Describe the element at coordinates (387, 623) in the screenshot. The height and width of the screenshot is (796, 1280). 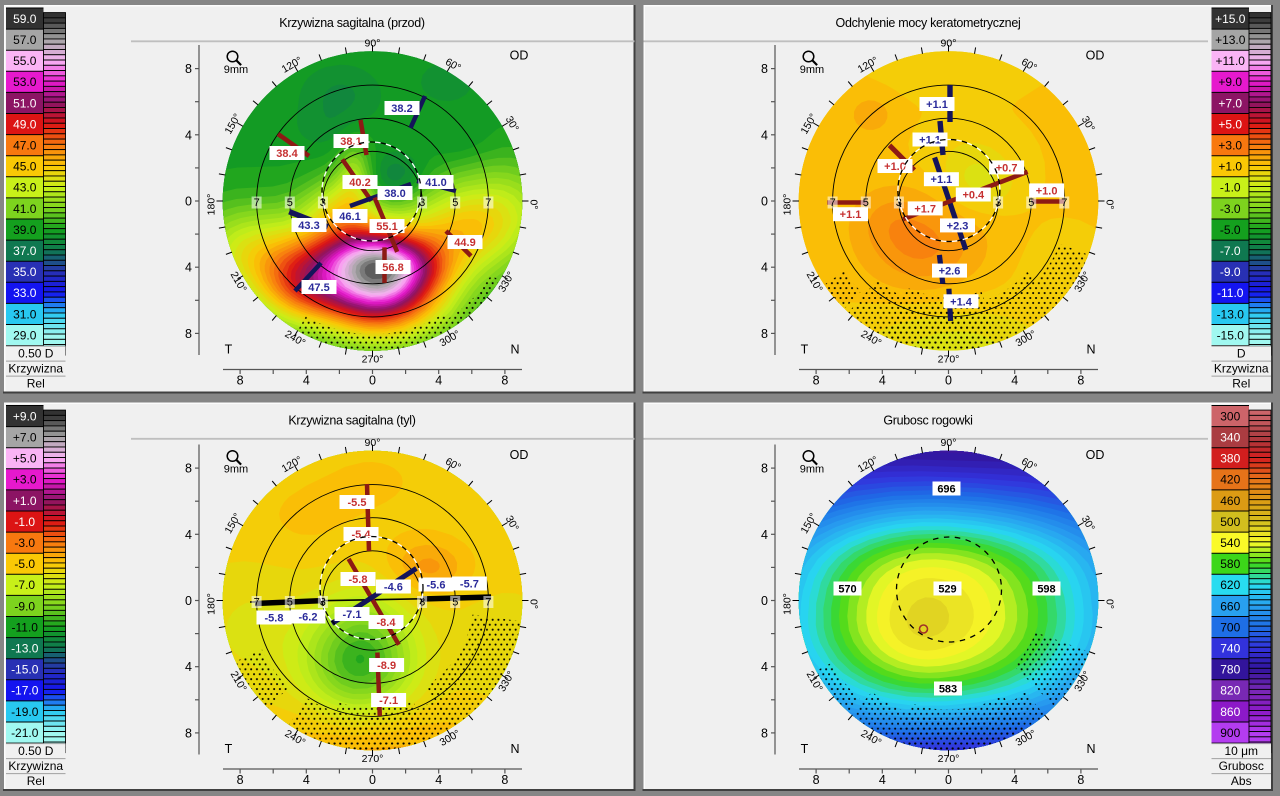
I see `svg-text: -8.4` at that location.